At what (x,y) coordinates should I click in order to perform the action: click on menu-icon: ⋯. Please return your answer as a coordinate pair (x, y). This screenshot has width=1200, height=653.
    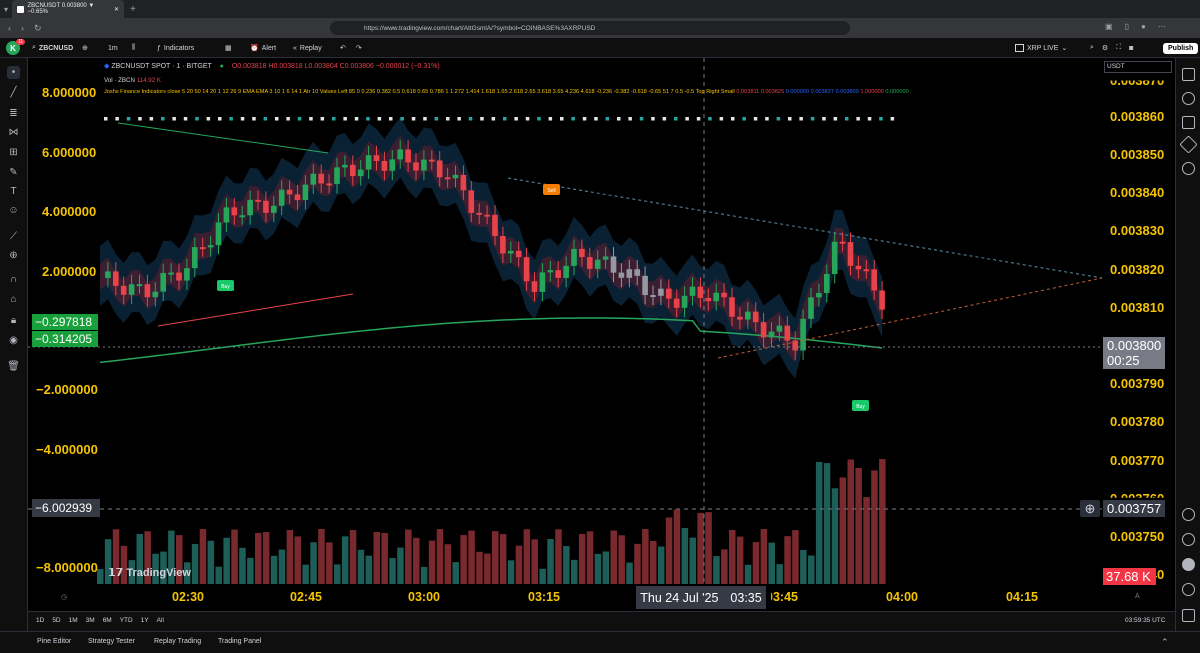
    Looking at the image, I should click on (1161, 26).